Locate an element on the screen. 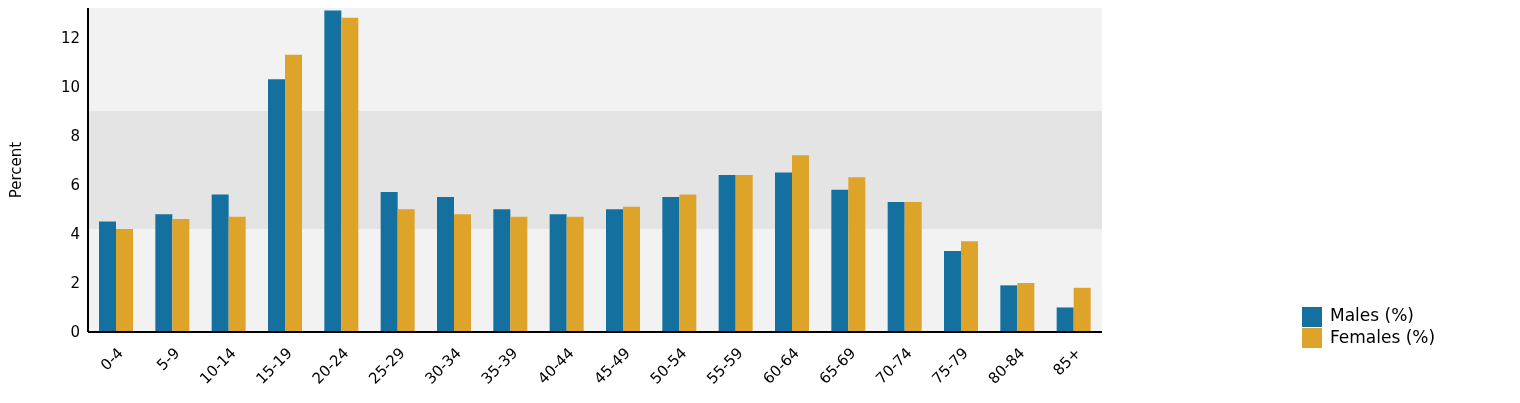  y-tick-label: 8 is located at coordinates (75, 135).